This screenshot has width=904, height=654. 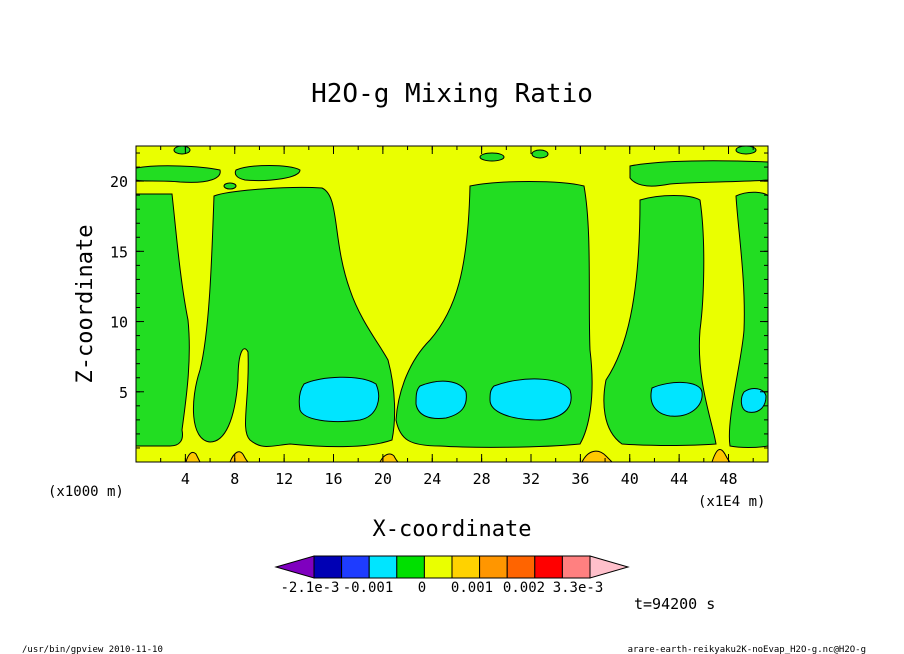 What do you see at coordinates (85, 304) in the screenshot?
I see `y-axis-label: Z-coordinate` at bounding box center [85, 304].